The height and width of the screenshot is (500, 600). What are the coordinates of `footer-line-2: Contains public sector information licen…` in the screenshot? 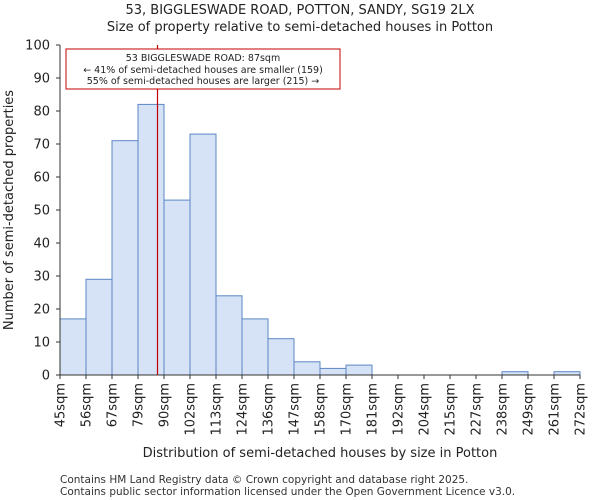 It's located at (288, 492).